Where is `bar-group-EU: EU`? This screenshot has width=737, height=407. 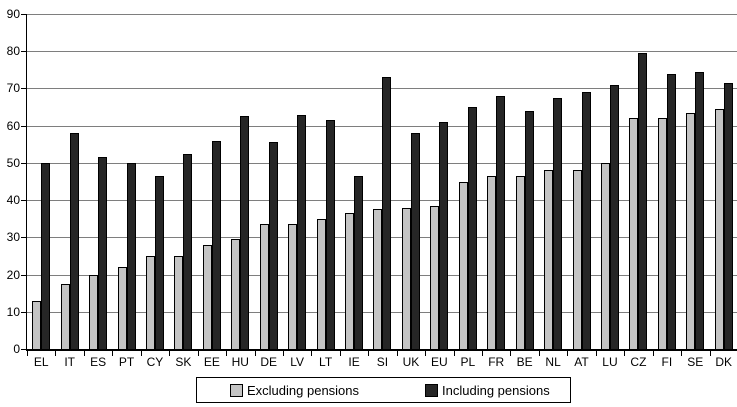 bar-group-EU: EU is located at coordinates (439, 191).